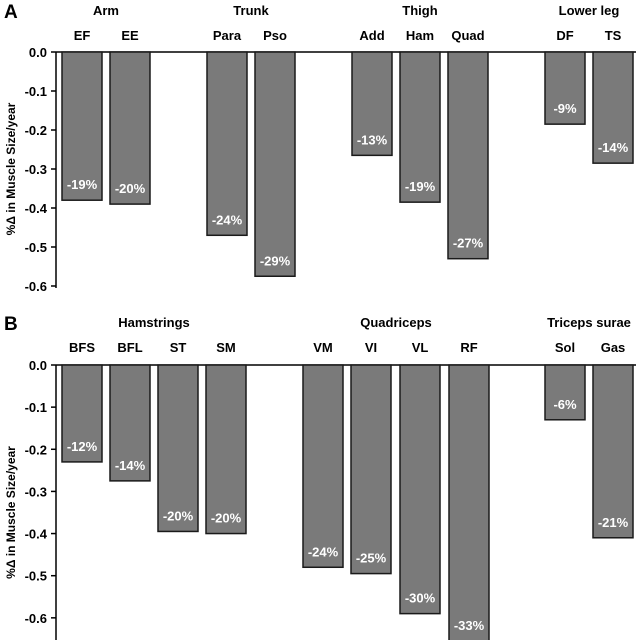 Image resolution: width=640 pixels, height=640 pixels. What do you see at coordinates (613, 522) in the screenshot?
I see `bar-value-label: -21%` at bounding box center [613, 522].